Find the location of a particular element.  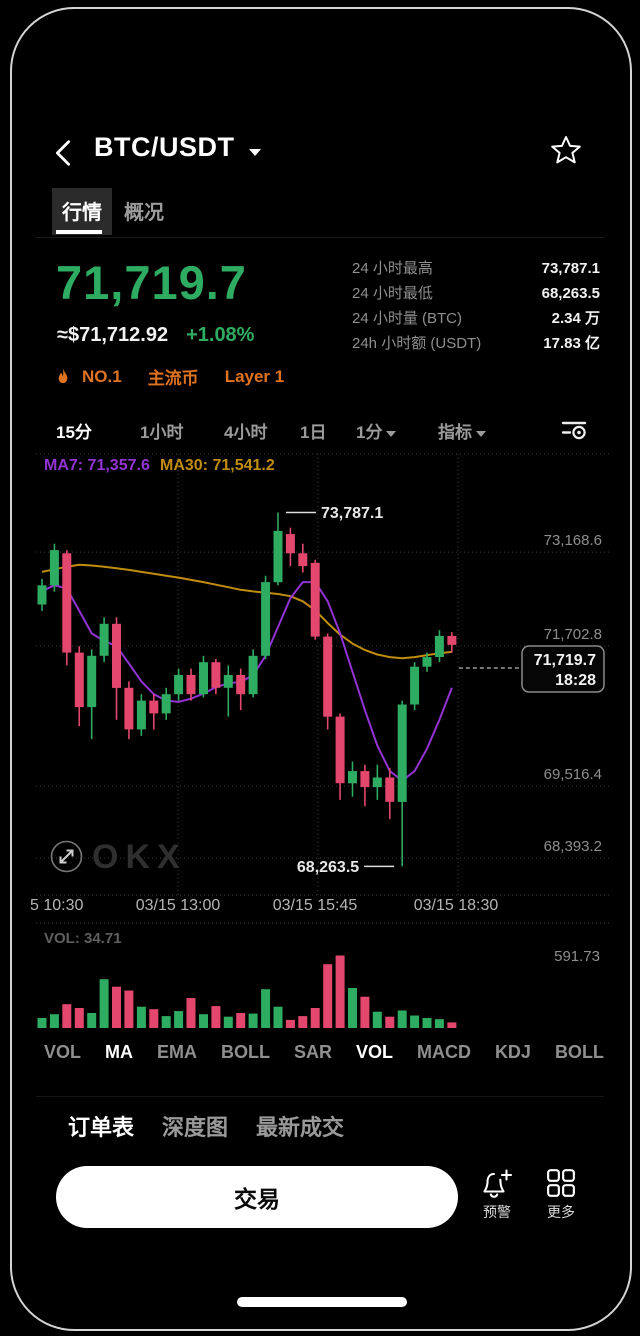

stat-row-volume-btc: 24 小时量 (BTC) 2.34 万 is located at coordinates (476, 318).